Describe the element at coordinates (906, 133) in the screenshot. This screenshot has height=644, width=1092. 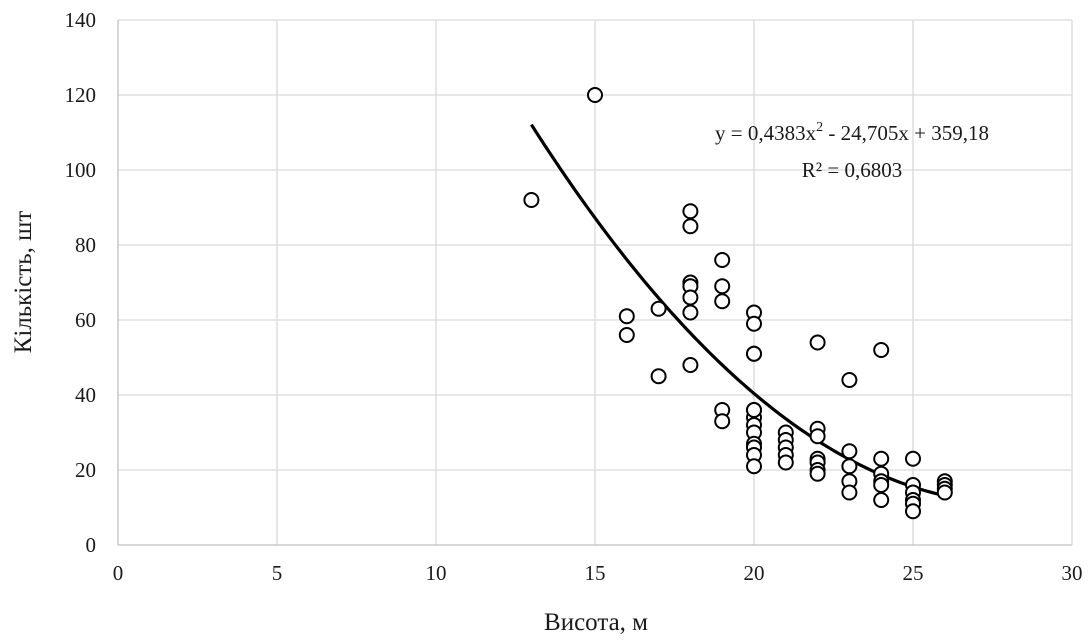
I see `equation-suffix: - 24,705x + 359,18` at that location.